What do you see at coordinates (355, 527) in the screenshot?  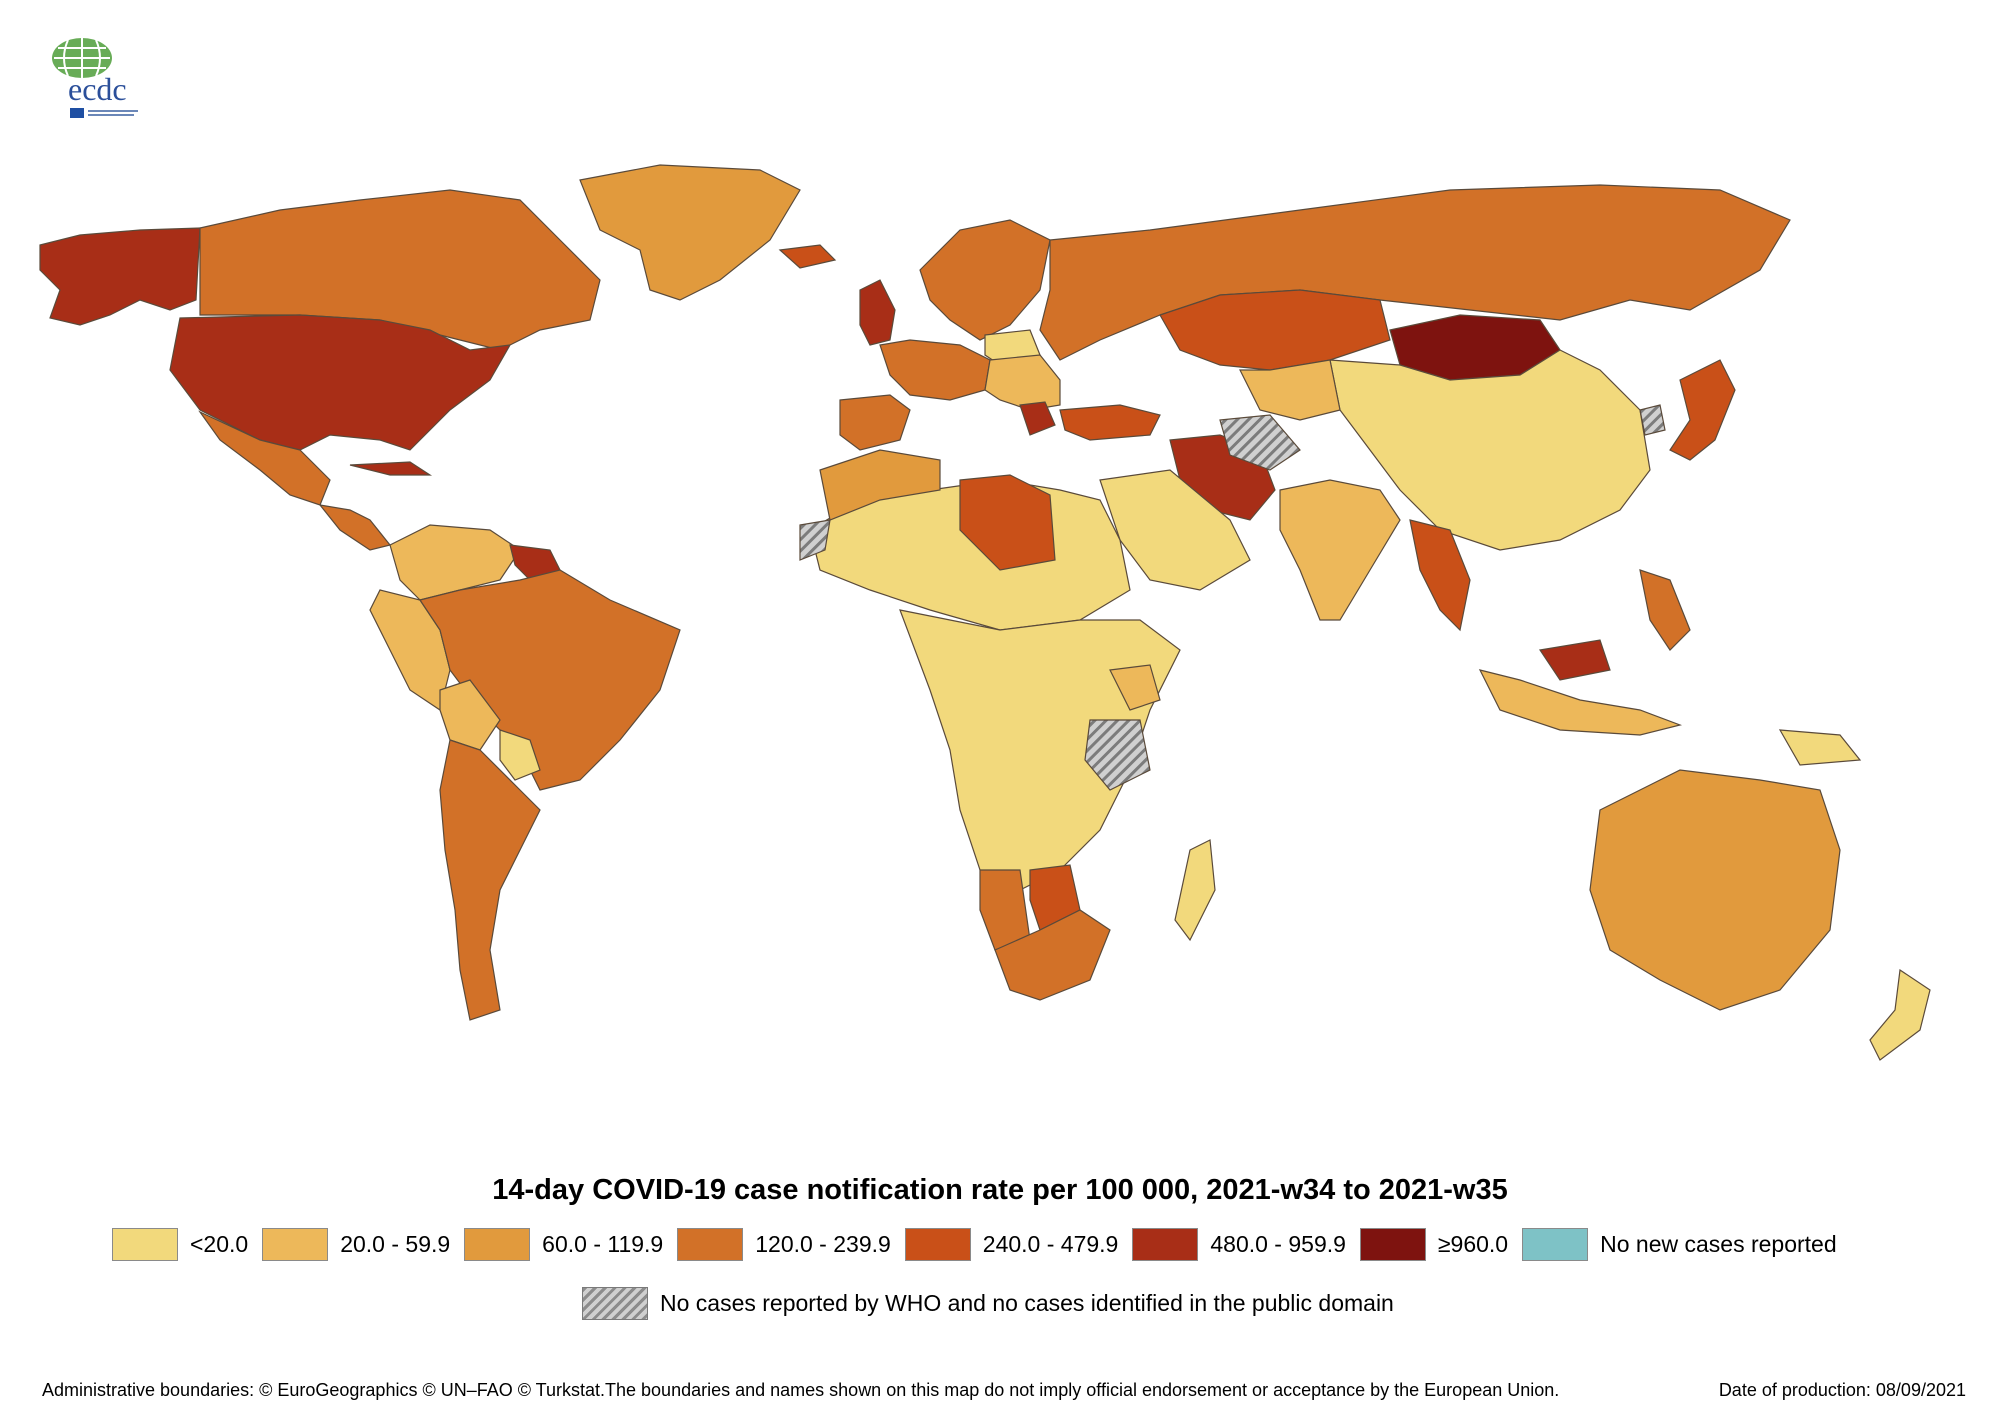 I see `region-central-america` at bounding box center [355, 527].